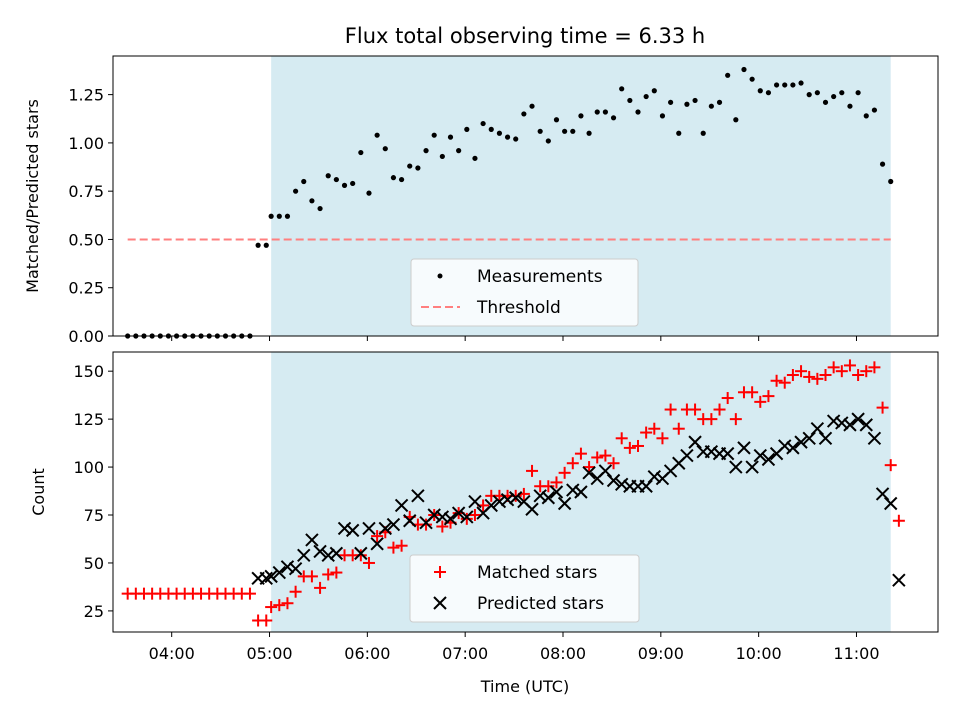 This screenshot has width=960, height=720. I want to click on top-legend-box, so click(524, 292).